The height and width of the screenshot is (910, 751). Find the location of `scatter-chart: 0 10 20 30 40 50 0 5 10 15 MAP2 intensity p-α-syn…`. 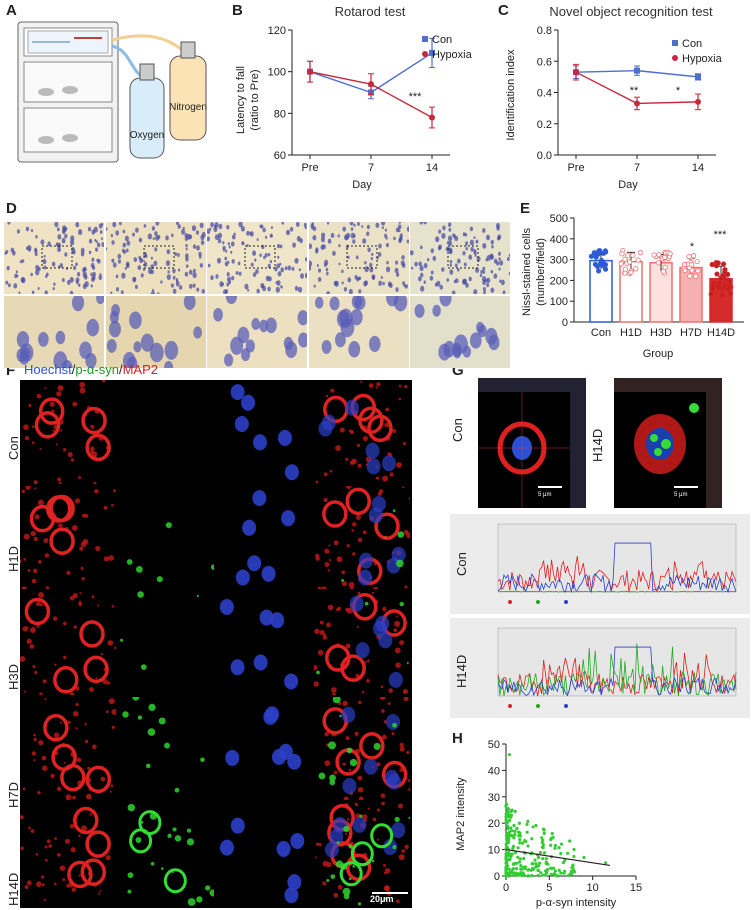

scatter-chart: 0 10 20 30 40 50 0 5 10 15 MAP2 intensity p-α-syn… is located at coordinates (548, 824).